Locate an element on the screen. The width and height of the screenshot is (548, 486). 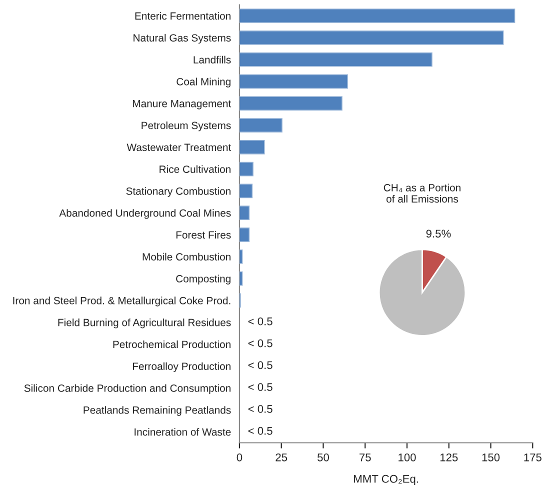
y-tick-label: Wastewater Treatment is located at coordinates (179, 148).